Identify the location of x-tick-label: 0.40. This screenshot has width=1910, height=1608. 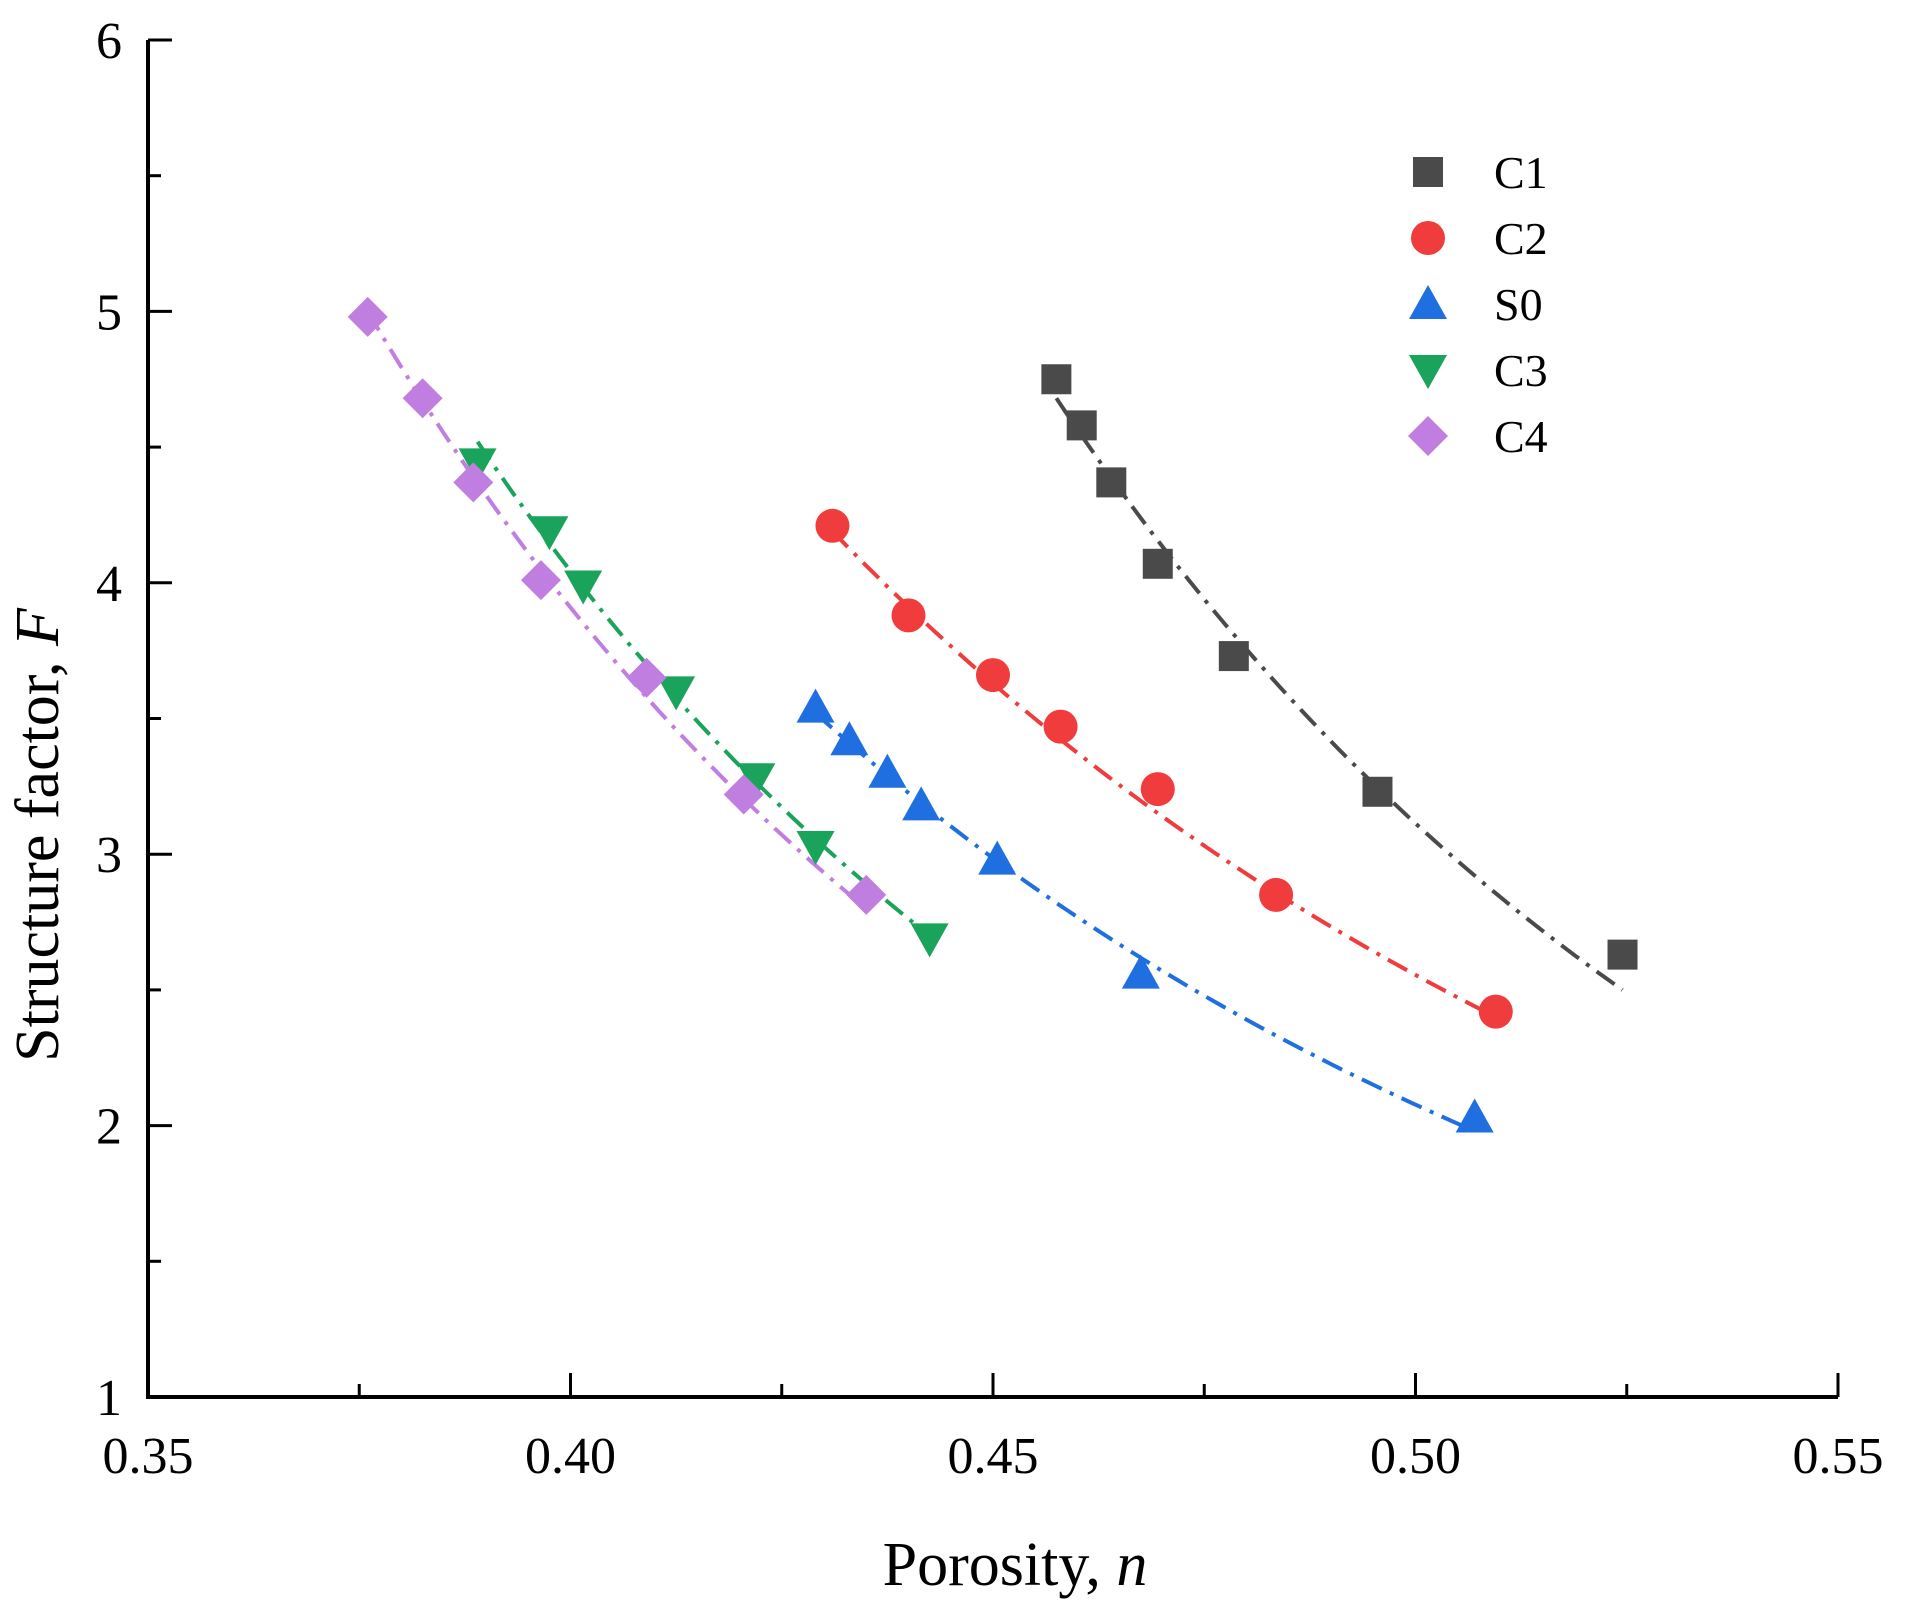
(570, 1456).